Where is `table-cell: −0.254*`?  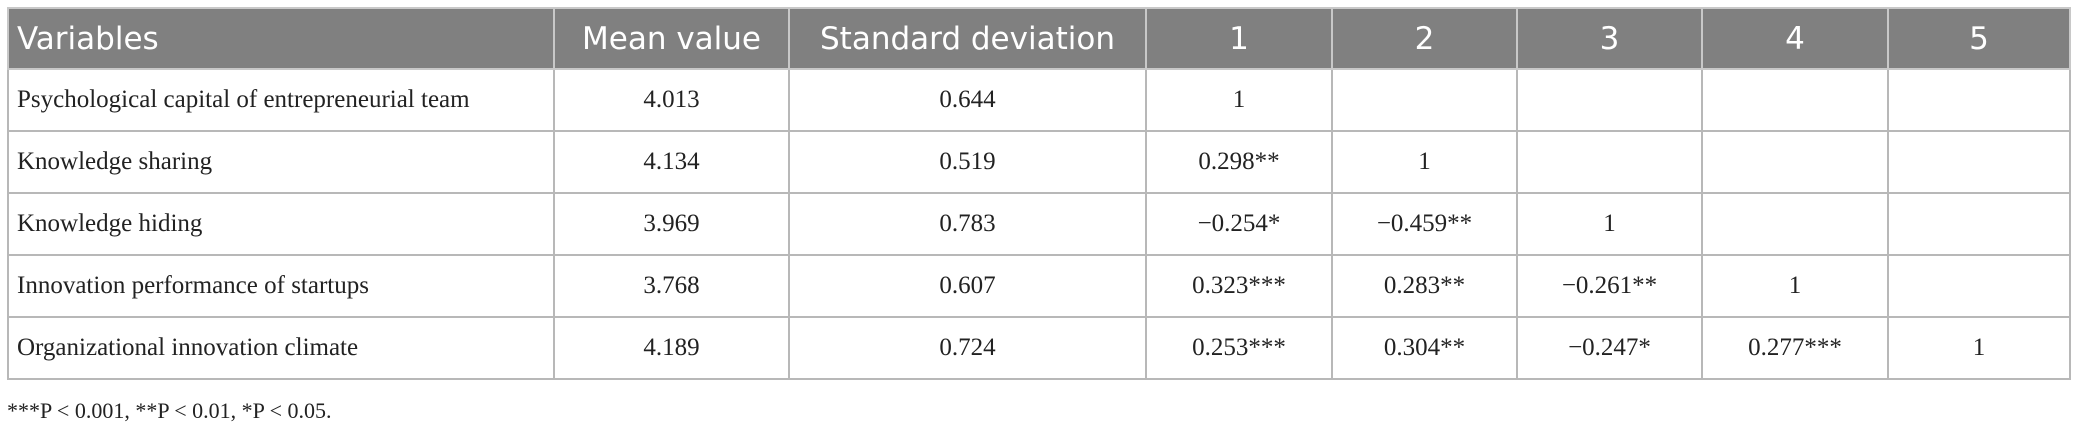
table-cell: −0.254* is located at coordinates (1239, 224).